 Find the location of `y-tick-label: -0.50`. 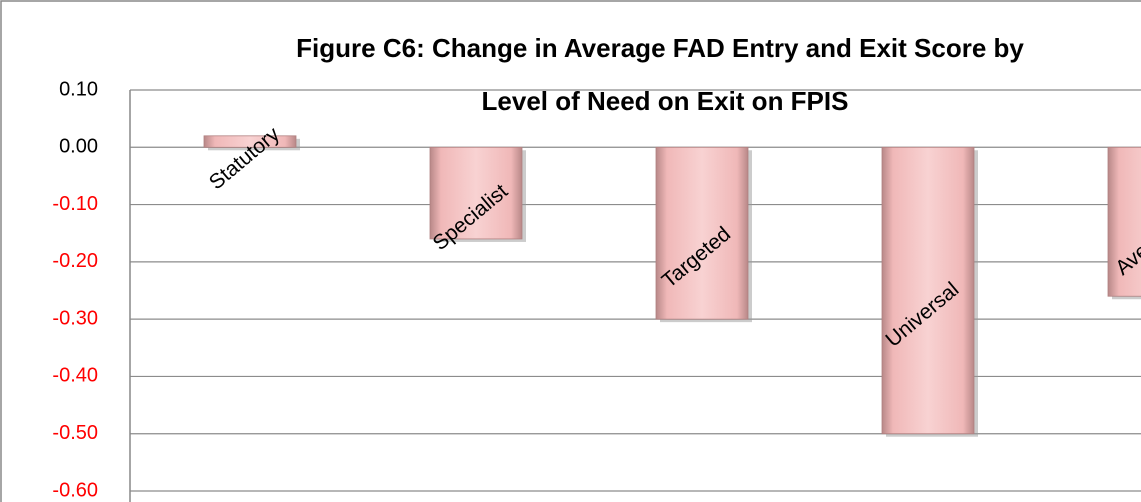

y-tick-label: -0.50 is located at coordinates (75, 433).